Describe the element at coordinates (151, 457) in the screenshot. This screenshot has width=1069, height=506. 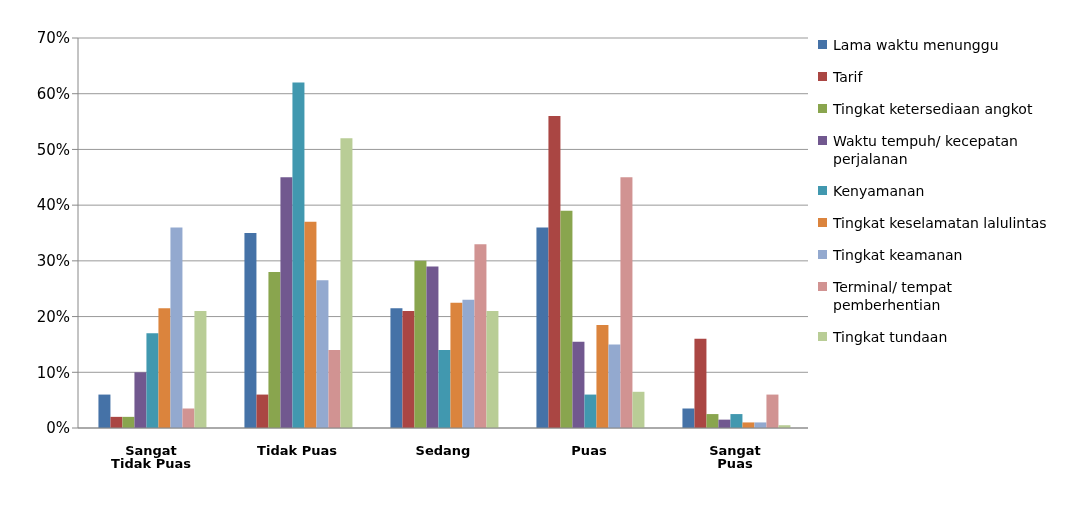
I see `x-tick-label: Sangat Tidak Puas` at that location.